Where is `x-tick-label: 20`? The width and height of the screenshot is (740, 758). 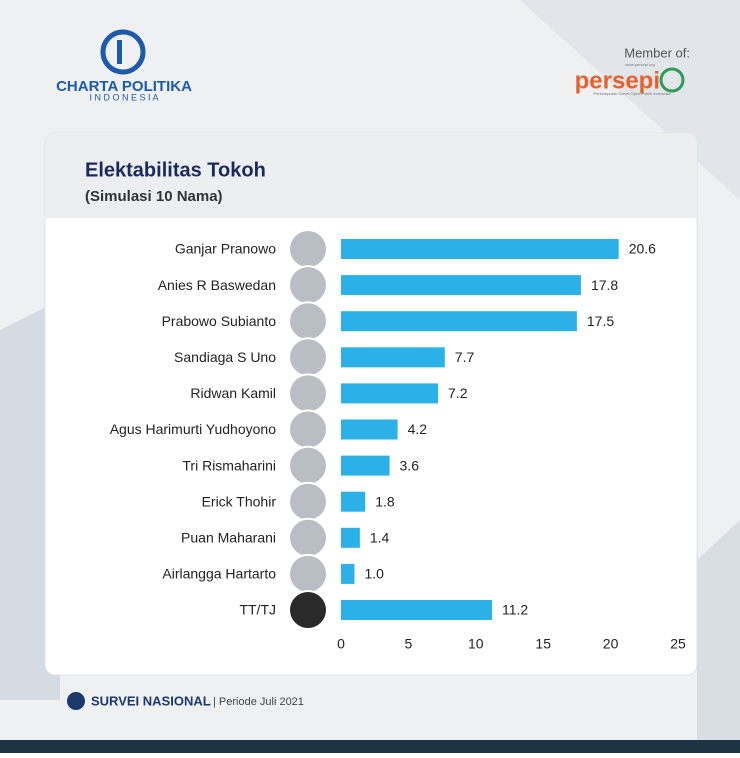 x-tick-label: 20 is located at coordinates (611, 644).